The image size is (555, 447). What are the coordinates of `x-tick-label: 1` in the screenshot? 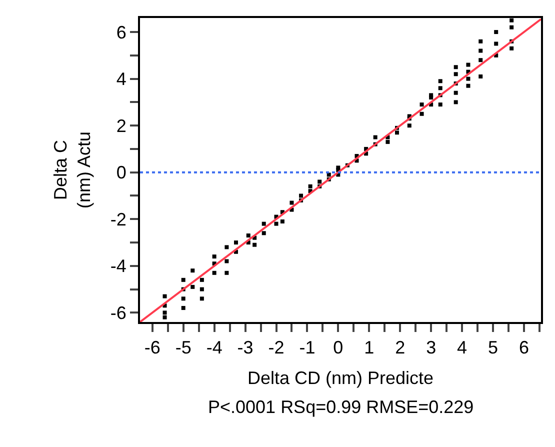 It's located at (369, 348).